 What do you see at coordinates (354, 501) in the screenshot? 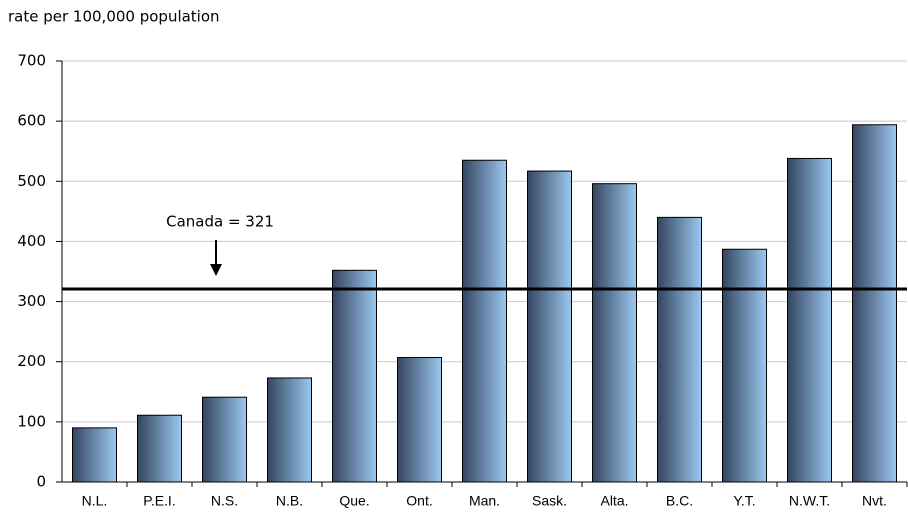
I see `x-tick-label: Que.` at bounding box center [354, 501].